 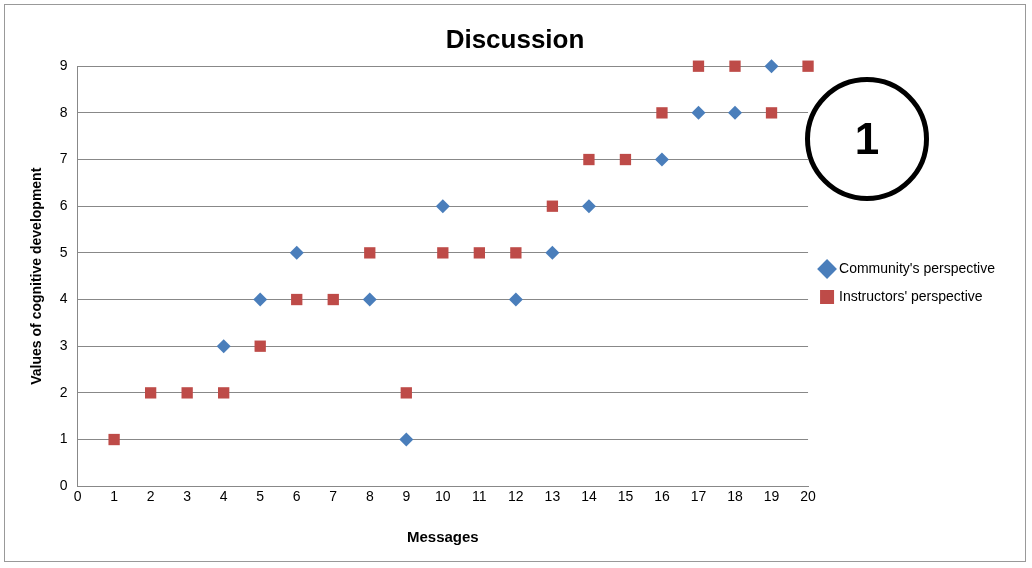 I want to click on y-tick-label: 4, so click(x=63, y=298).